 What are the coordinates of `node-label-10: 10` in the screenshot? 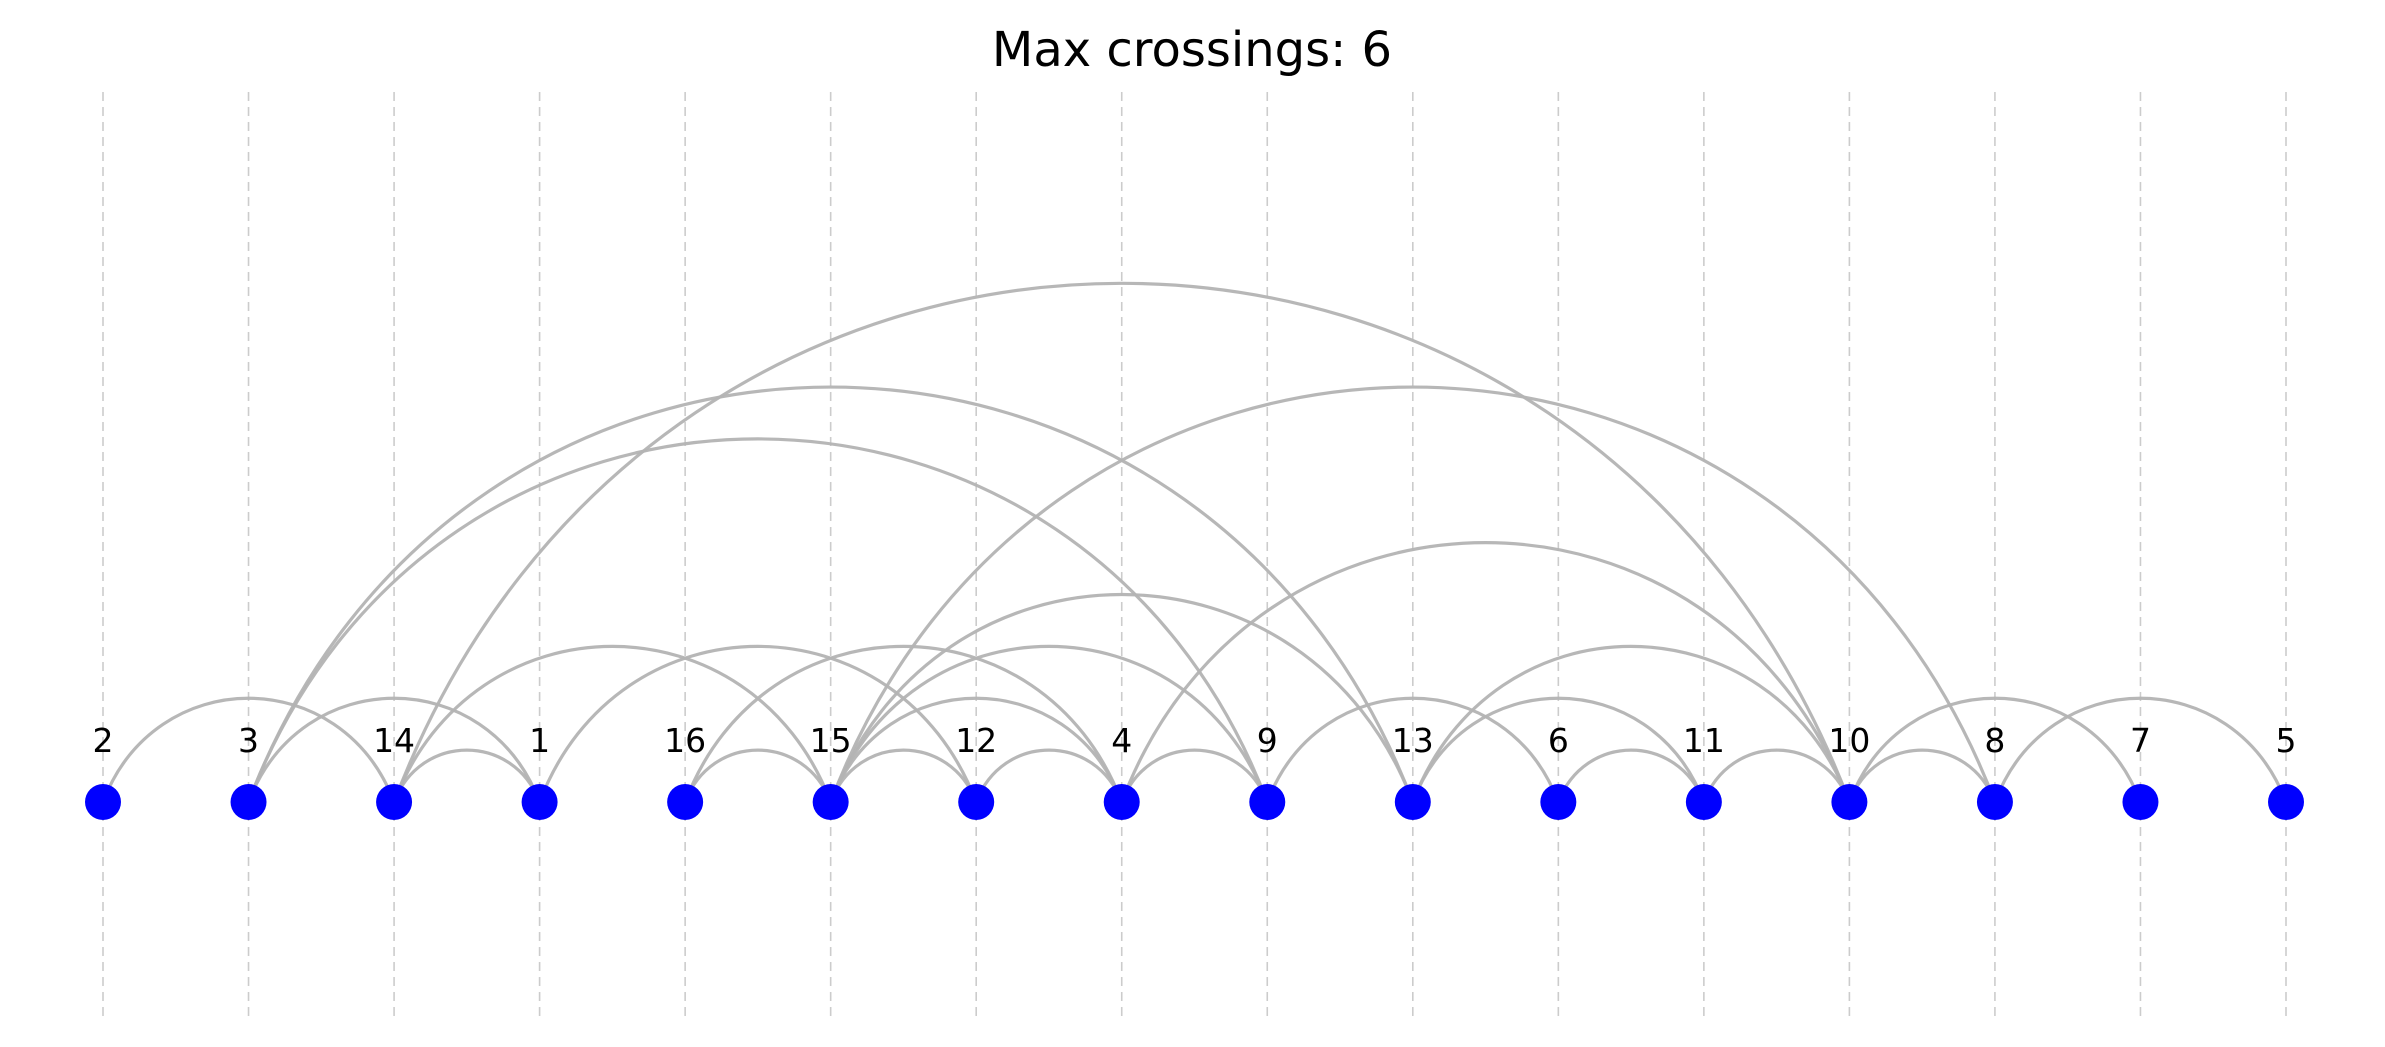 It's located at (1849, 740).